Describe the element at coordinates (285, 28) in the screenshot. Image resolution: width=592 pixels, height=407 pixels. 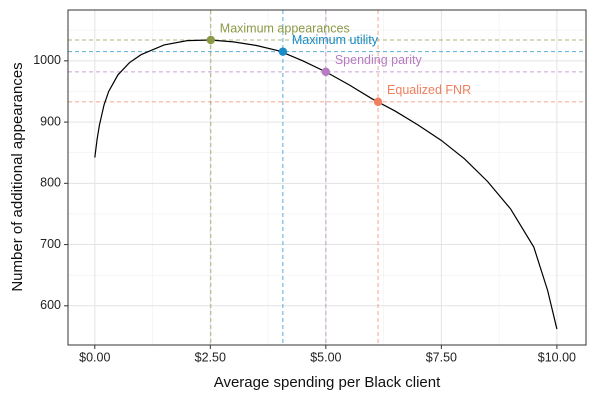
I see `highlight-label: Maximum appearances` at that location.